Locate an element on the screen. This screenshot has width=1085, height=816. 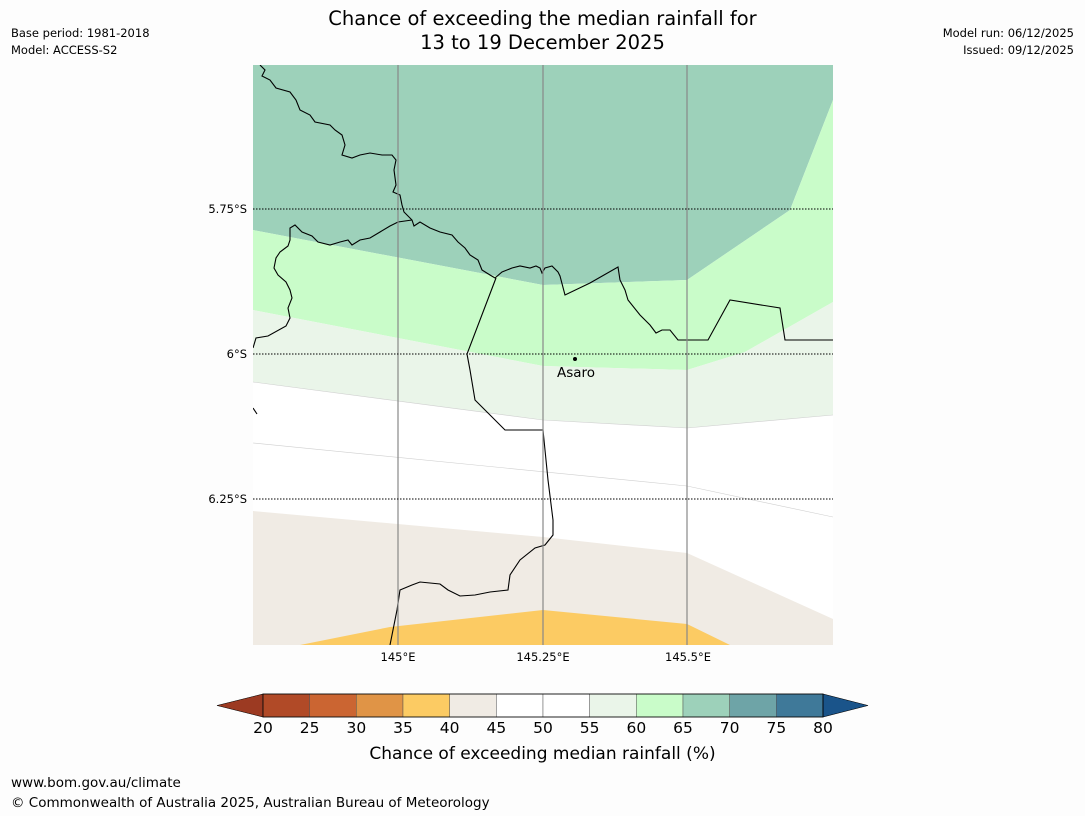
town-label-asaro: Asaro is located at coordinates (576, 373).